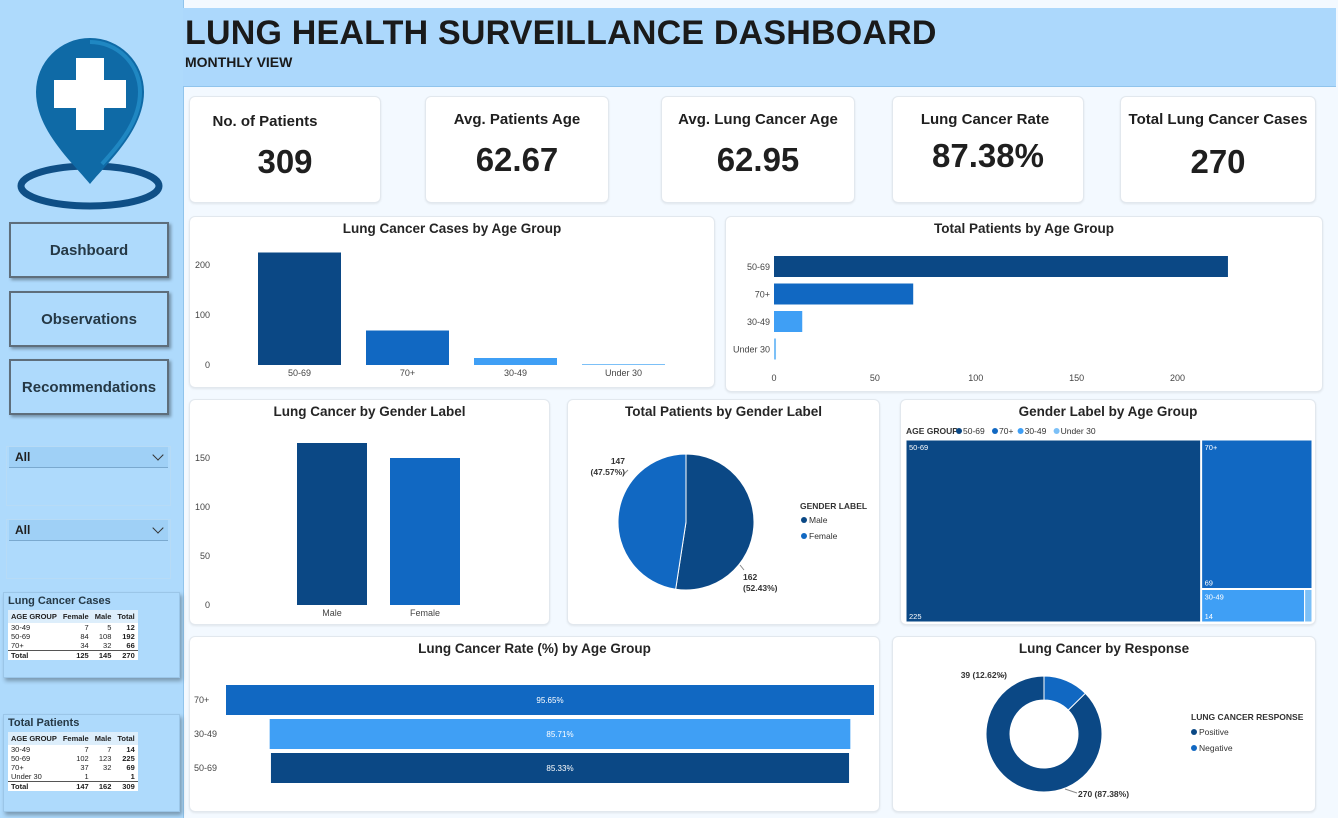 This screenshot has width=1338, height=818. Describe the element at coordinates (89, 250) in the screenshot. I see `dashboard-button: Dashboard` at that location.